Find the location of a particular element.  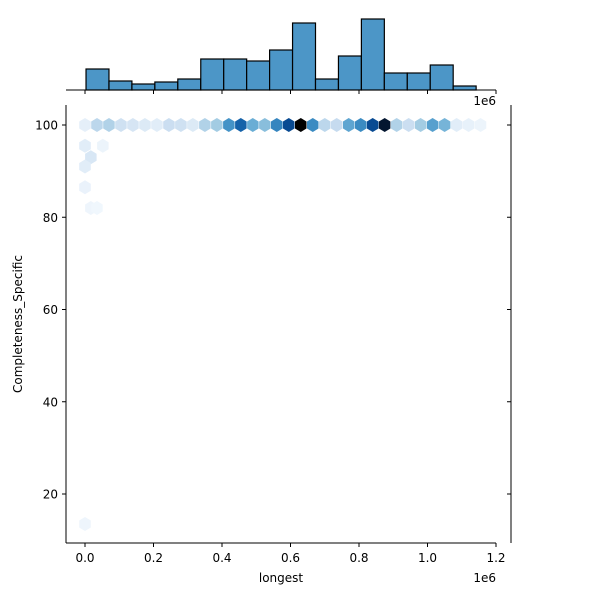

marginal-x-histogram is located at coordinates (281, 54).